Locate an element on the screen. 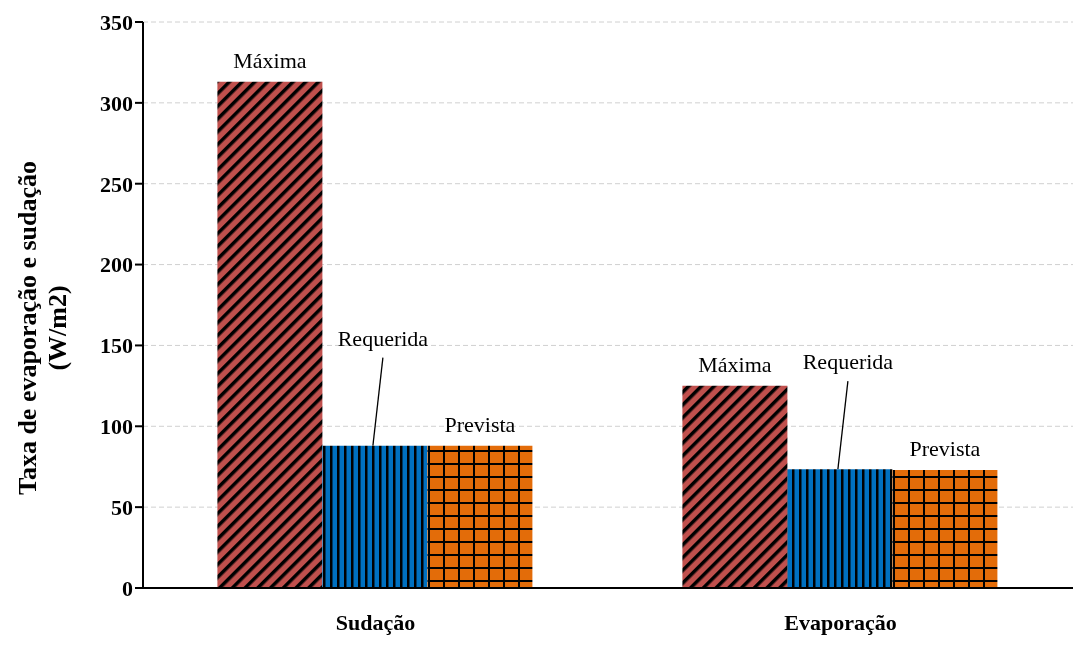 This screenshot has height=650, width=1081. text: Máxima is located at coordinates (735, 364).